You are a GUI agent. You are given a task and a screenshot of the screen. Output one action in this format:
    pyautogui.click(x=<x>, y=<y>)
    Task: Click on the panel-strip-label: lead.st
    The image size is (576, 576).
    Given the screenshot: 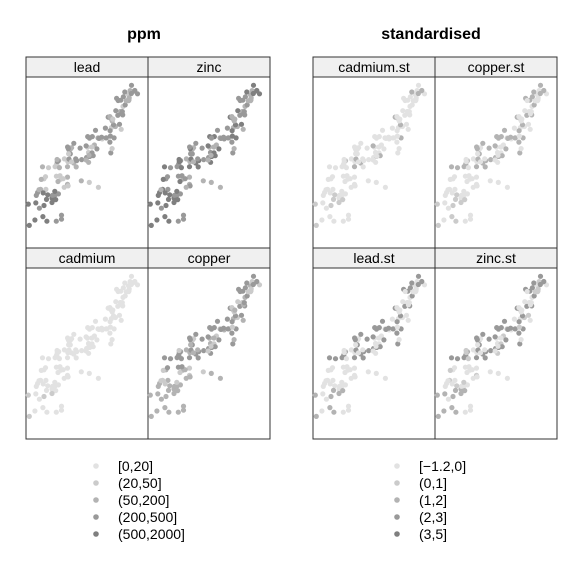 What is the action you would take?
    pyautogui.click(x=373, y=258)
    